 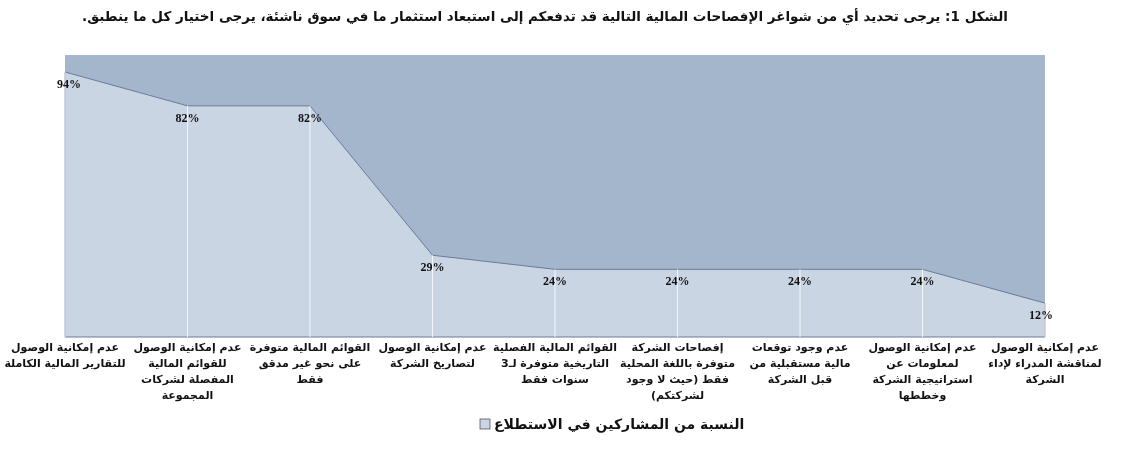 I want to click on data-label: 29%, so click(x=432, y=267).